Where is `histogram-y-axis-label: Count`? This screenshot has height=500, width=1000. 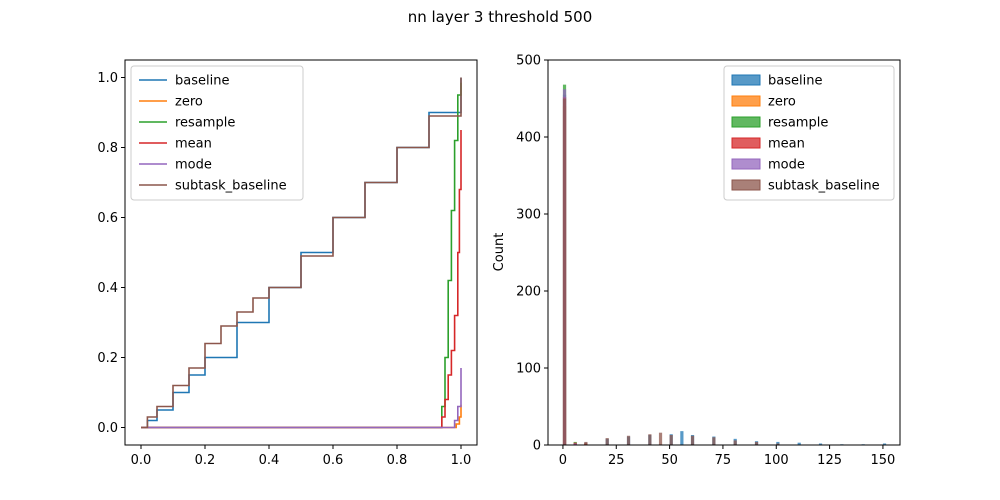 histogram-y-axis-label: Count is located at coordinates (499, 252).